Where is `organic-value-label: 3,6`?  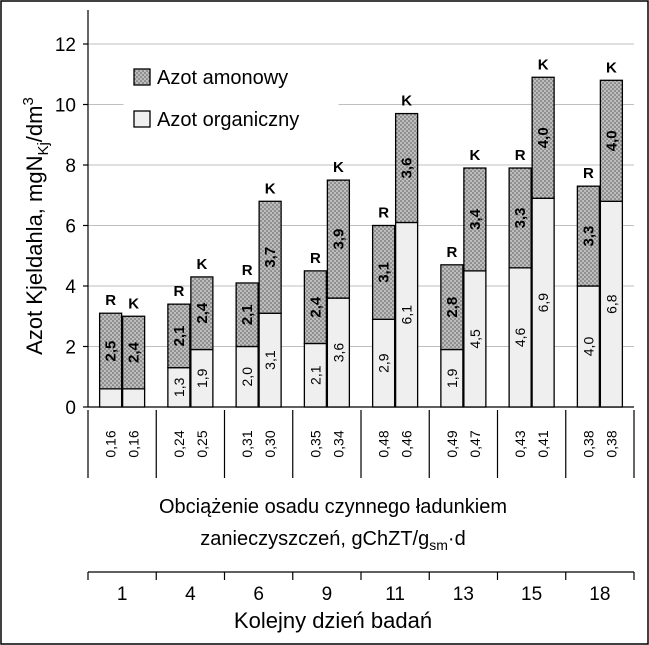 organic-value-label: 3,6 is located at coordinates (338, 353).